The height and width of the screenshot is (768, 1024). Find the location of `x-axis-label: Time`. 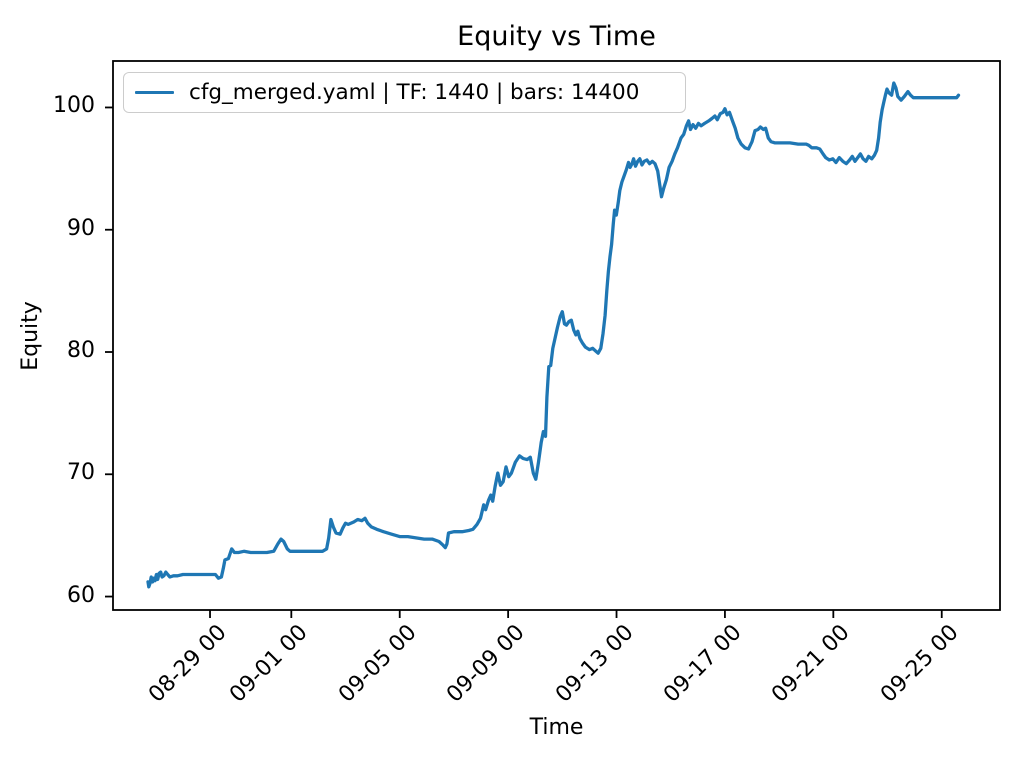

x-axis-label: Time is located at coordinates (556, 727).